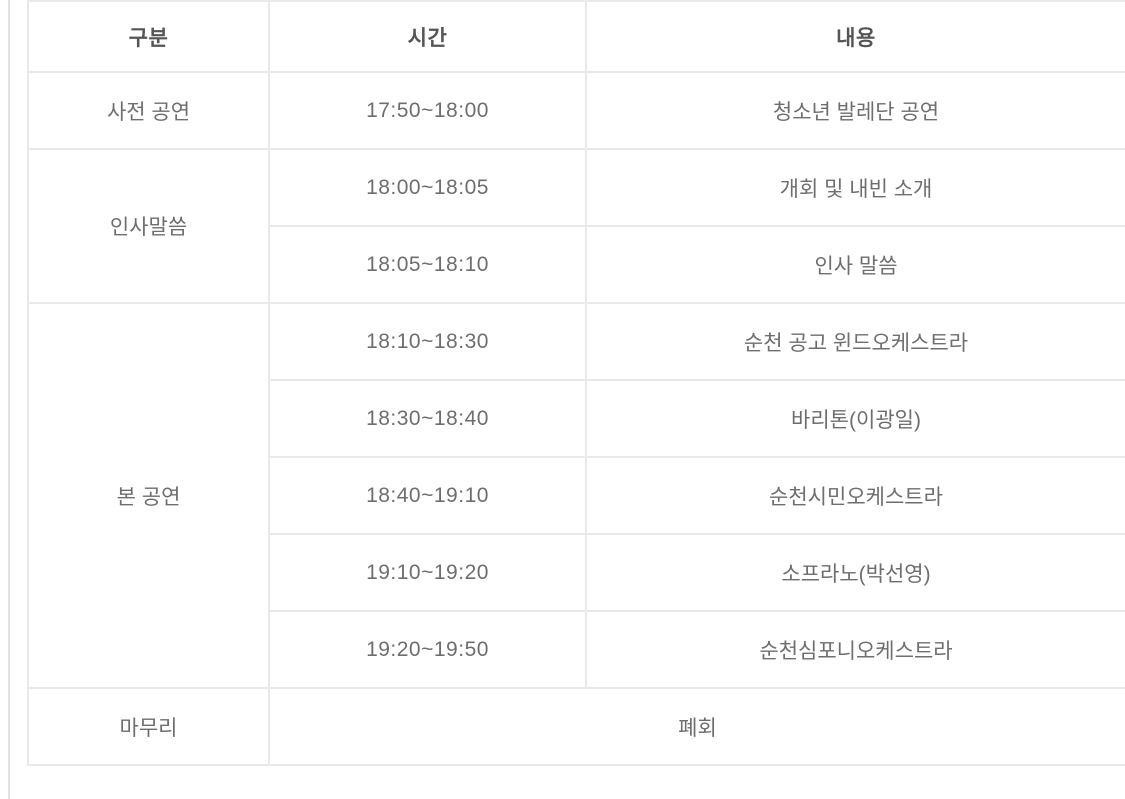  I want to click on table-row: 마무리 폐회, so click(576, 726).